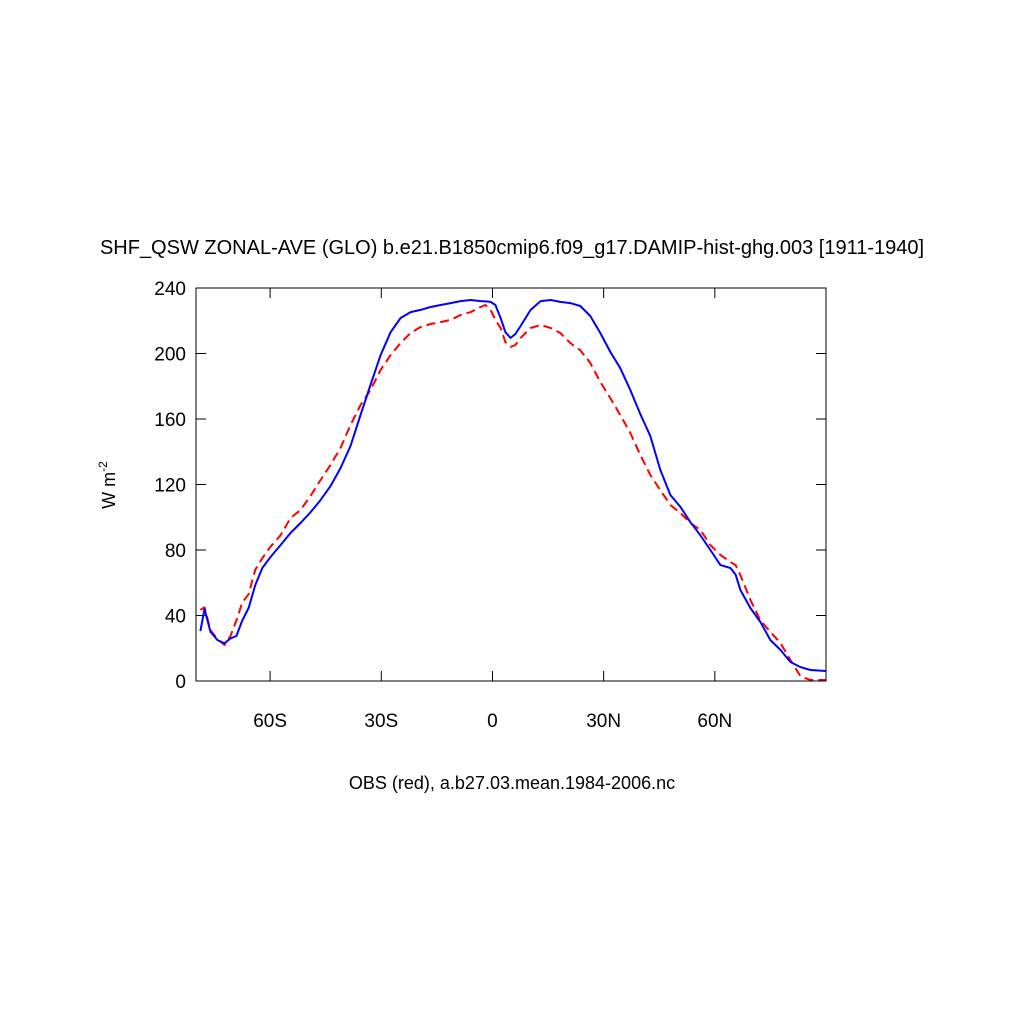 Image resolution: width=1024 pixels, height=1029 pixels. I want to click on y-axis-label-text: W m, so click(109, 490).